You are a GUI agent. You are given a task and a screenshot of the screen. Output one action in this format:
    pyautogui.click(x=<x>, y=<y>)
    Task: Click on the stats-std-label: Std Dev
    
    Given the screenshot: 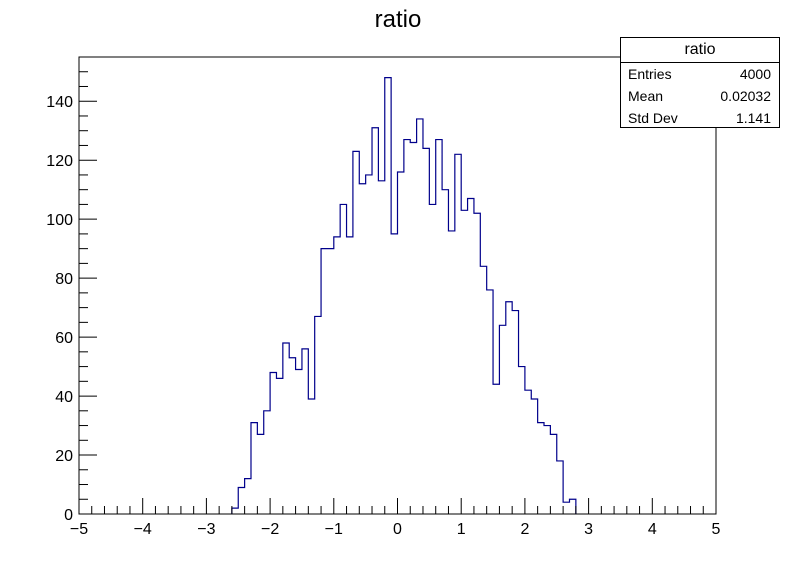 What is the action you would take?
    pyautogui.click(x=653, y=118)
    